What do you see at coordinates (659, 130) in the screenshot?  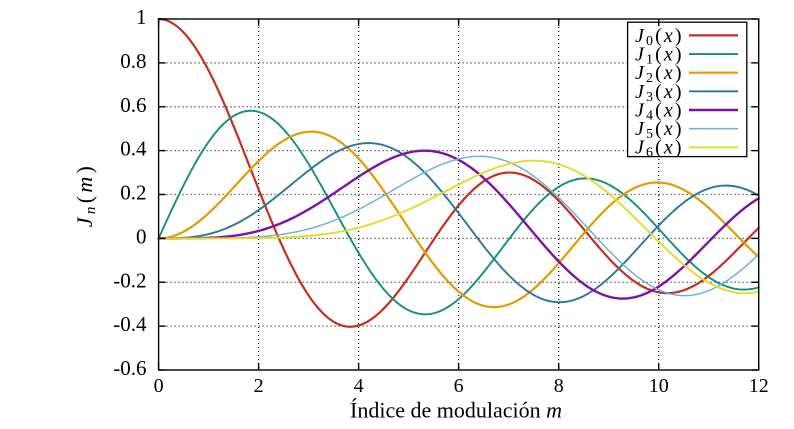 I see `svg-text: J5(x)` at bounding box center [659, 130].